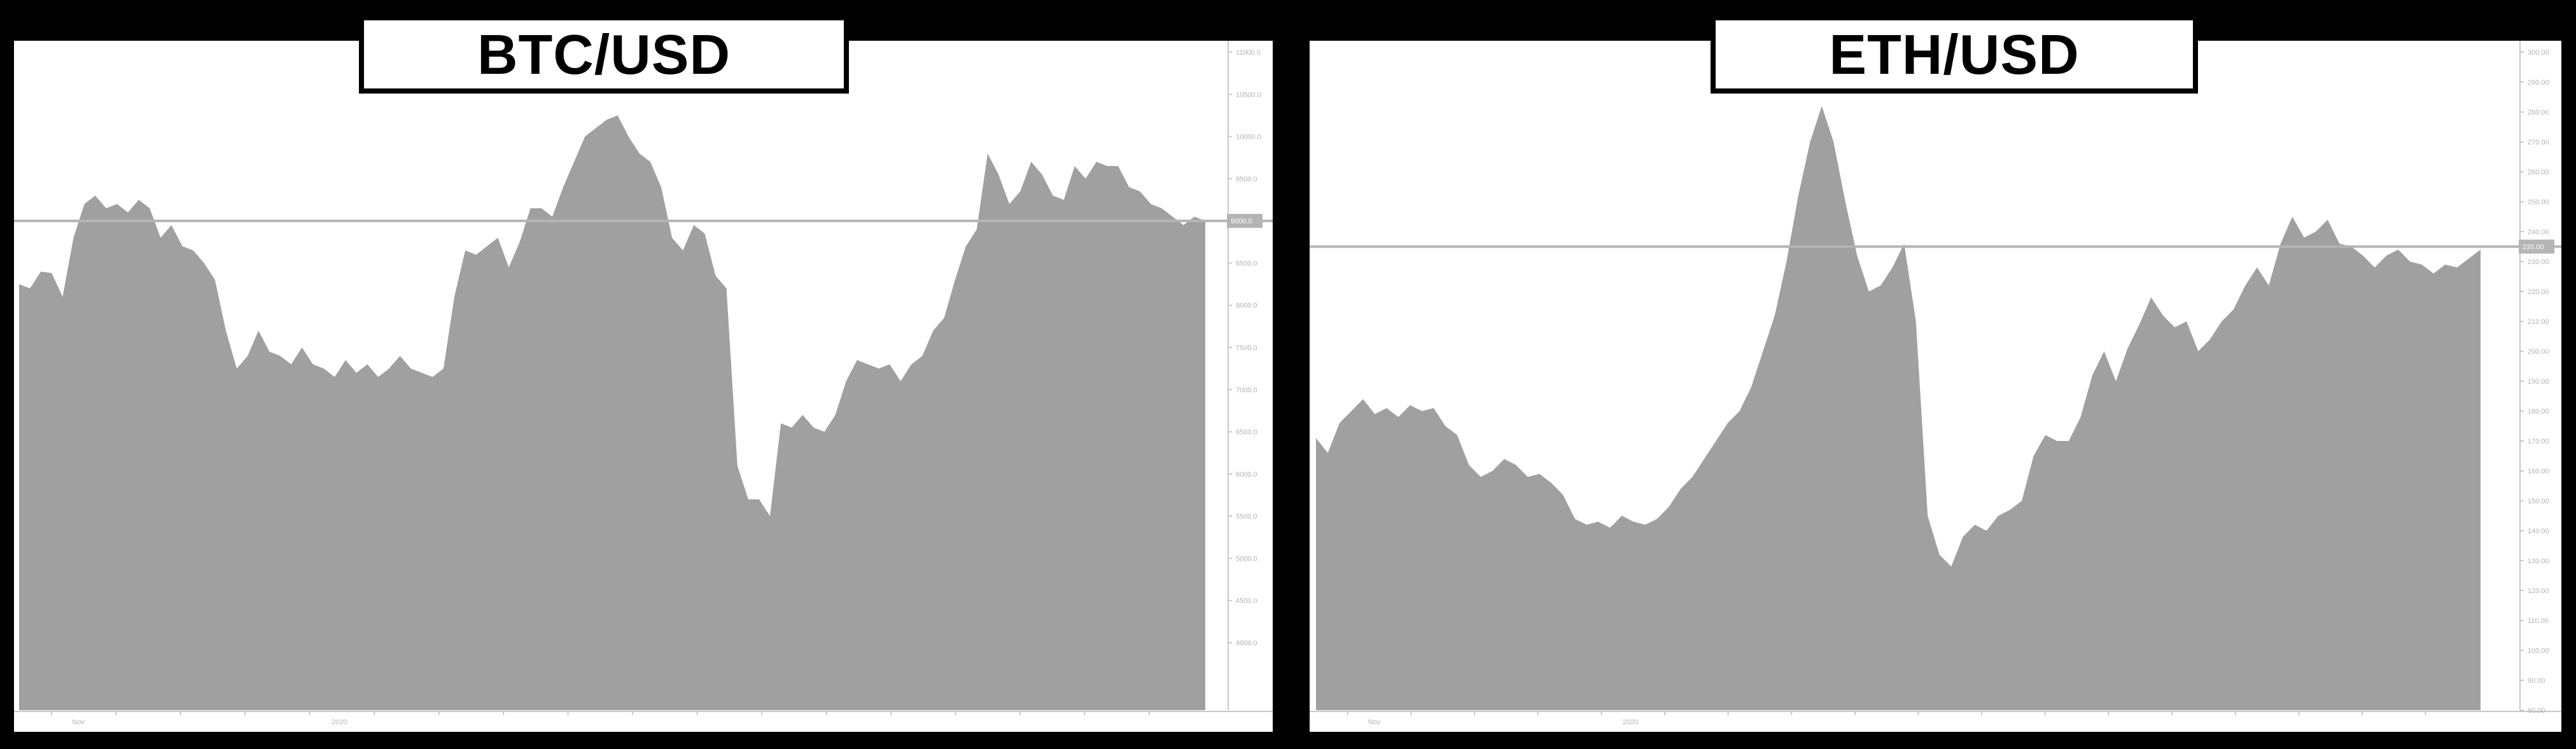  What do you see at coordinates (2538, 53) in the screenshot?
I see `eth-y-tick-label: 300.00` at bounding box center [2538, 53].